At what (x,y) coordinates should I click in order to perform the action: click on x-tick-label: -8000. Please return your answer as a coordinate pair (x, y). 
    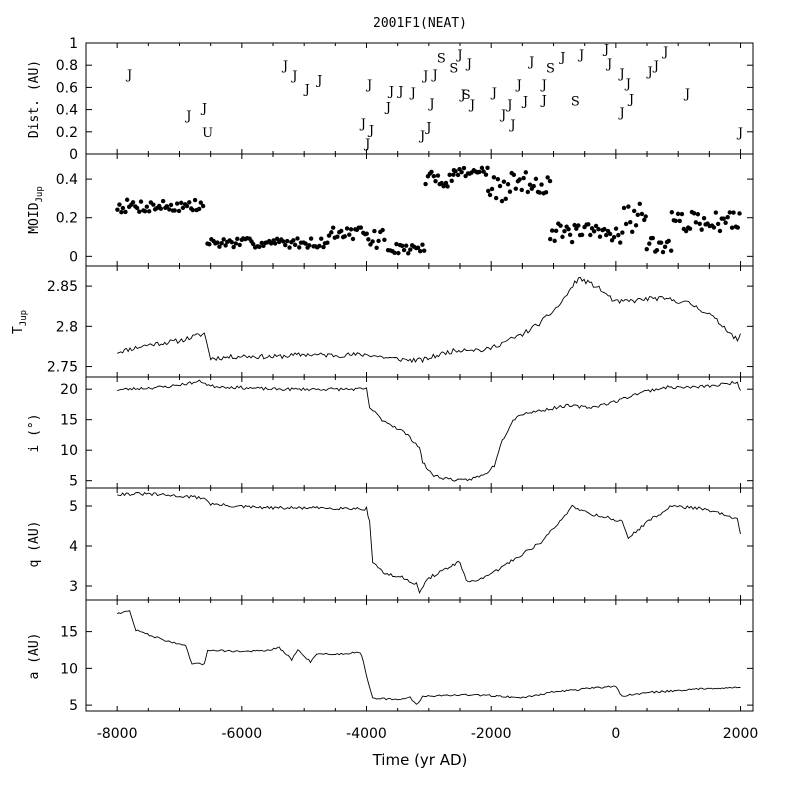
    Looking at the image, I should click on (117, 734).